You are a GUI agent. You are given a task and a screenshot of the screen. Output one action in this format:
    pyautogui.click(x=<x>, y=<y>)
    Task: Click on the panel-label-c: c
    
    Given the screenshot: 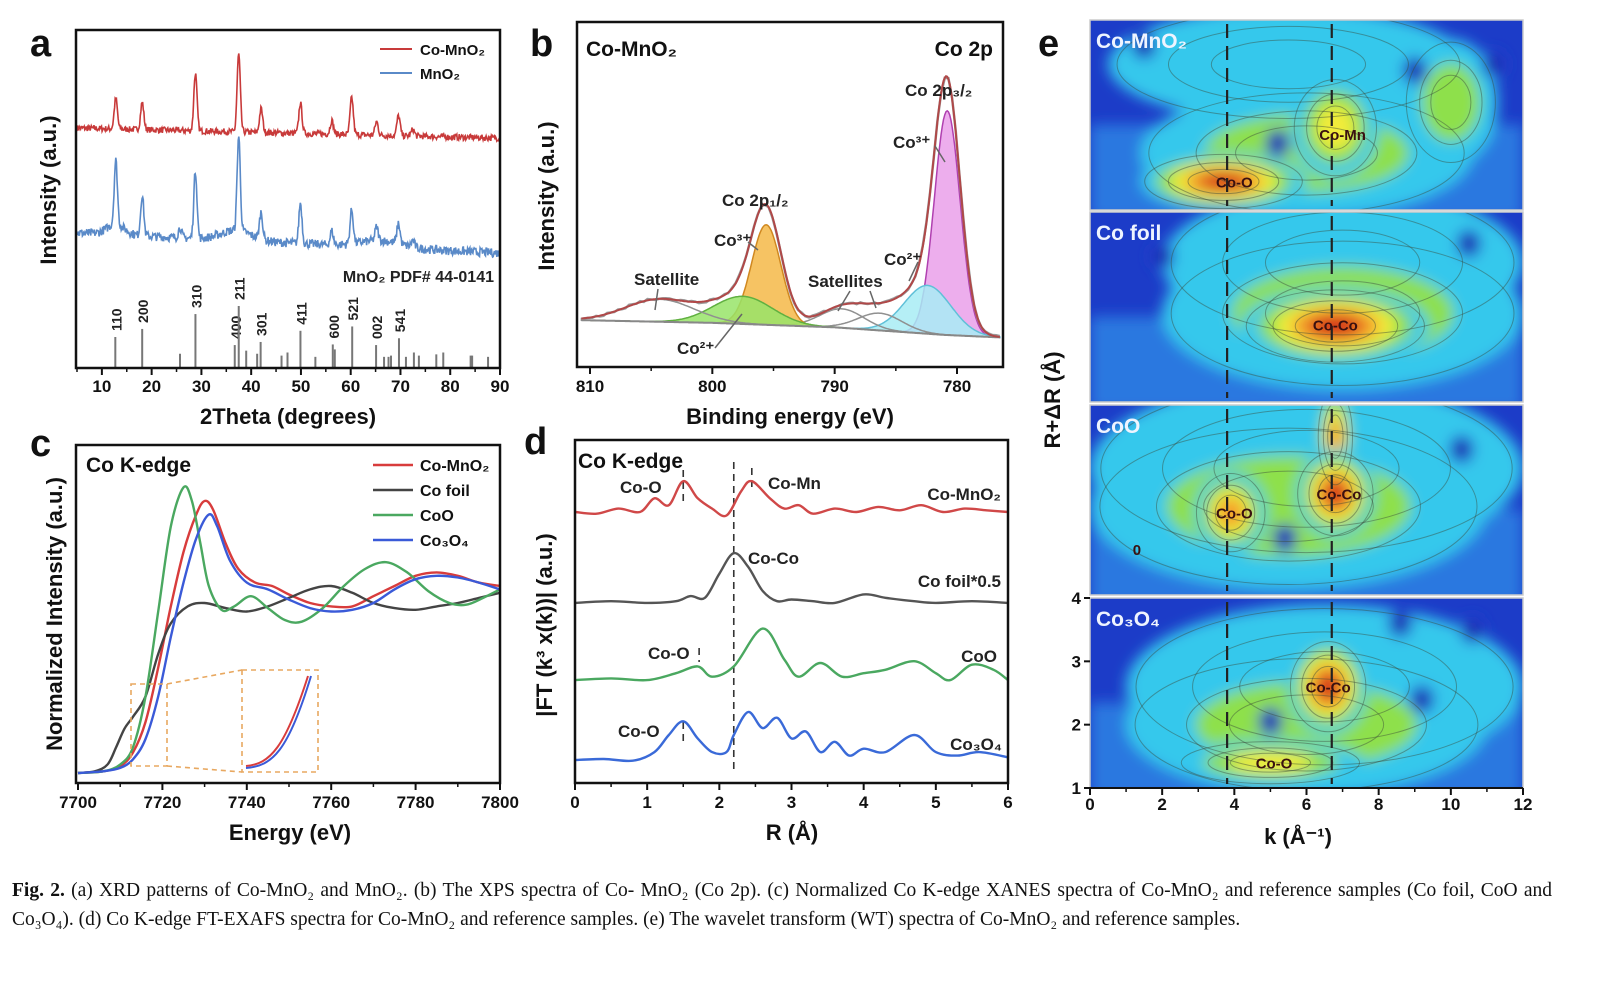 What is the action you would take?
    pyautogui.click(x=40, y=444)
    